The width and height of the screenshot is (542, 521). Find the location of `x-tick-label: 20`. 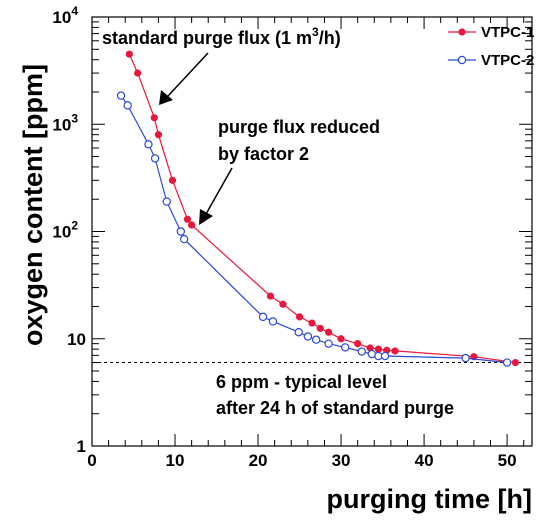

x-tick-label: 20 is located at coordinates (258, 460).